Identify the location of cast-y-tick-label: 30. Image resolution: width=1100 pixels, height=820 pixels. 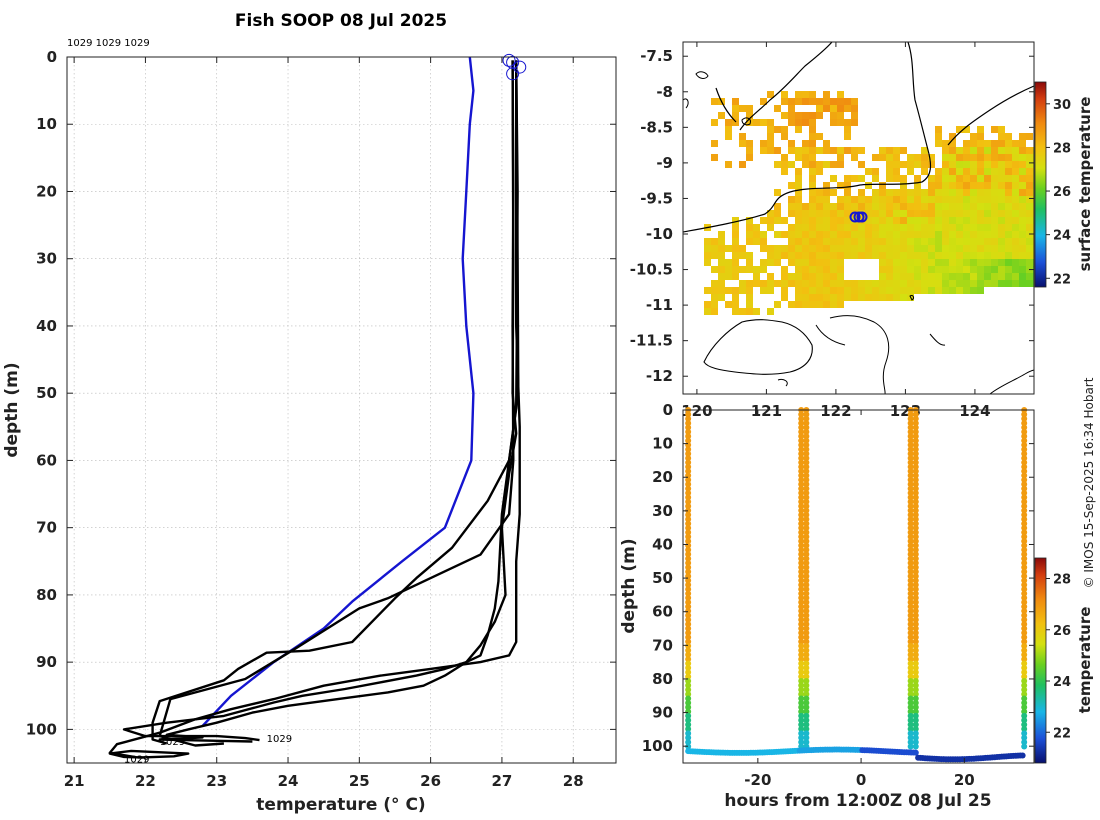
(662, 511).